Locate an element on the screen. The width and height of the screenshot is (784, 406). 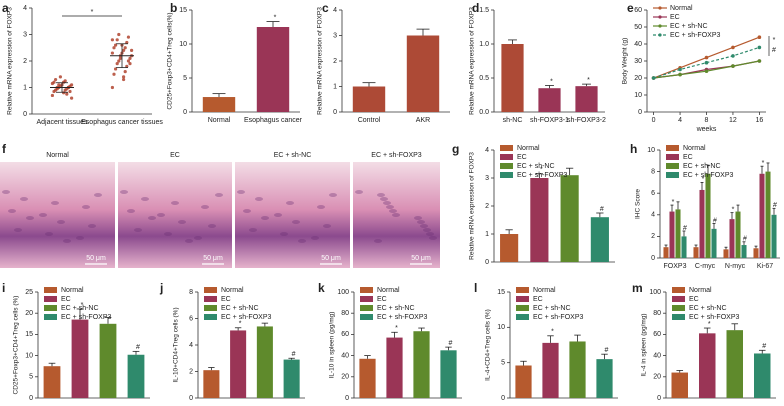
x-tick-label: Adjacent tissues is located at coordinates (62, 122).